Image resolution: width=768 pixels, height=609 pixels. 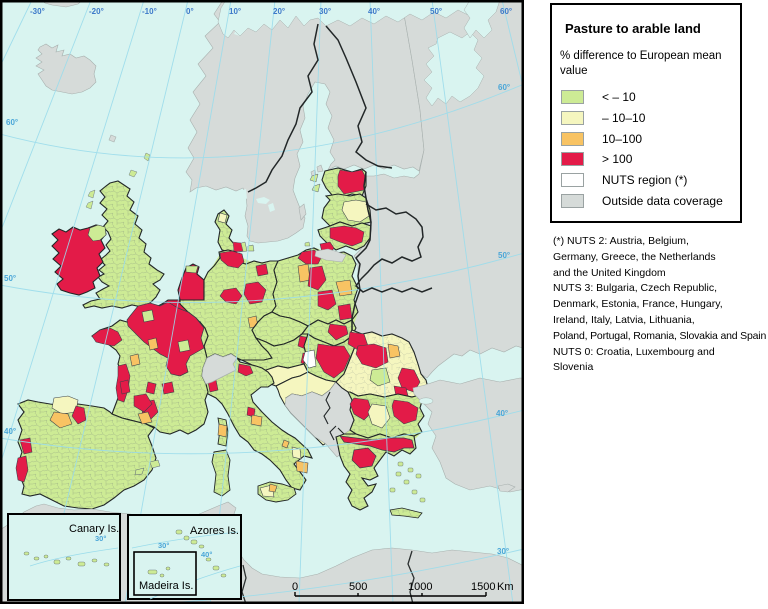 I want to click on svg-text: Canary Is., so click(x=94, y=529).